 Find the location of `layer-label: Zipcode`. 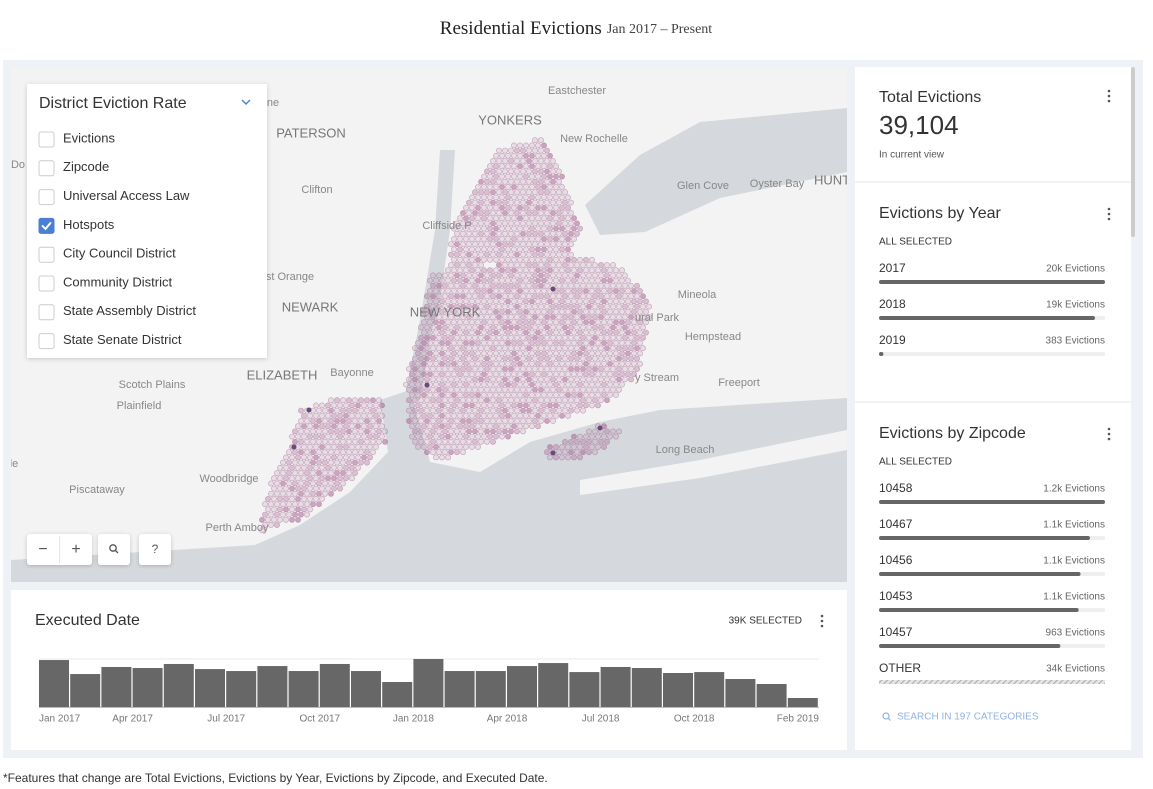

layer-label: Zipcode is located at coordinates (86, 166).